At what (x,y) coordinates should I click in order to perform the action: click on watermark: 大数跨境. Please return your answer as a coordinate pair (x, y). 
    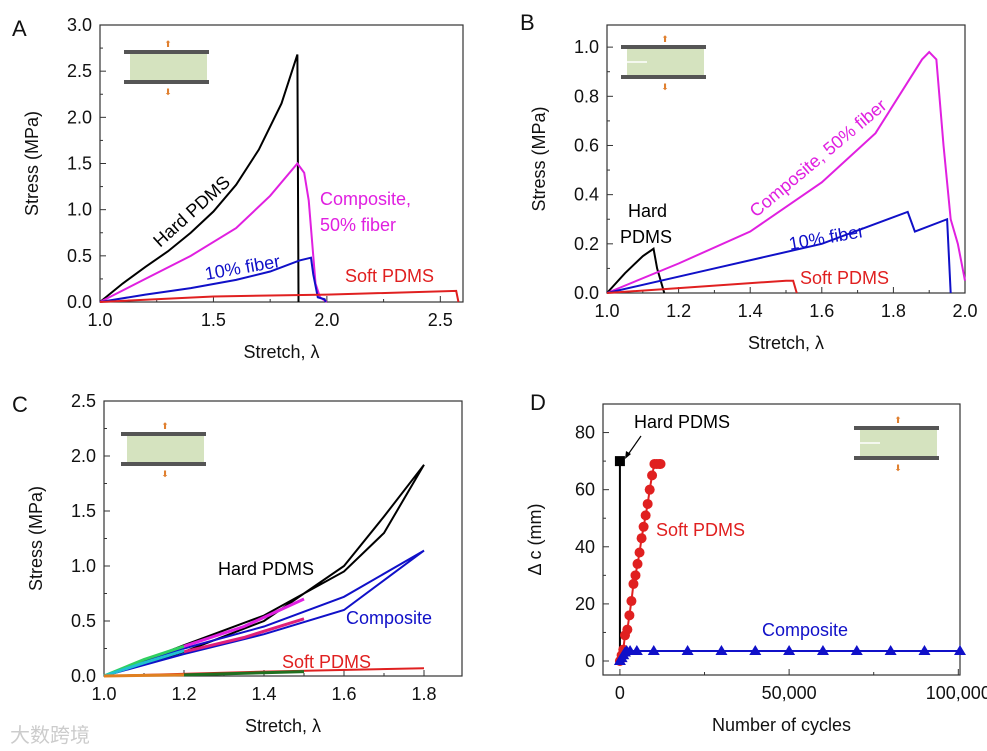
    Looking at the image, I should click on (50, 735).